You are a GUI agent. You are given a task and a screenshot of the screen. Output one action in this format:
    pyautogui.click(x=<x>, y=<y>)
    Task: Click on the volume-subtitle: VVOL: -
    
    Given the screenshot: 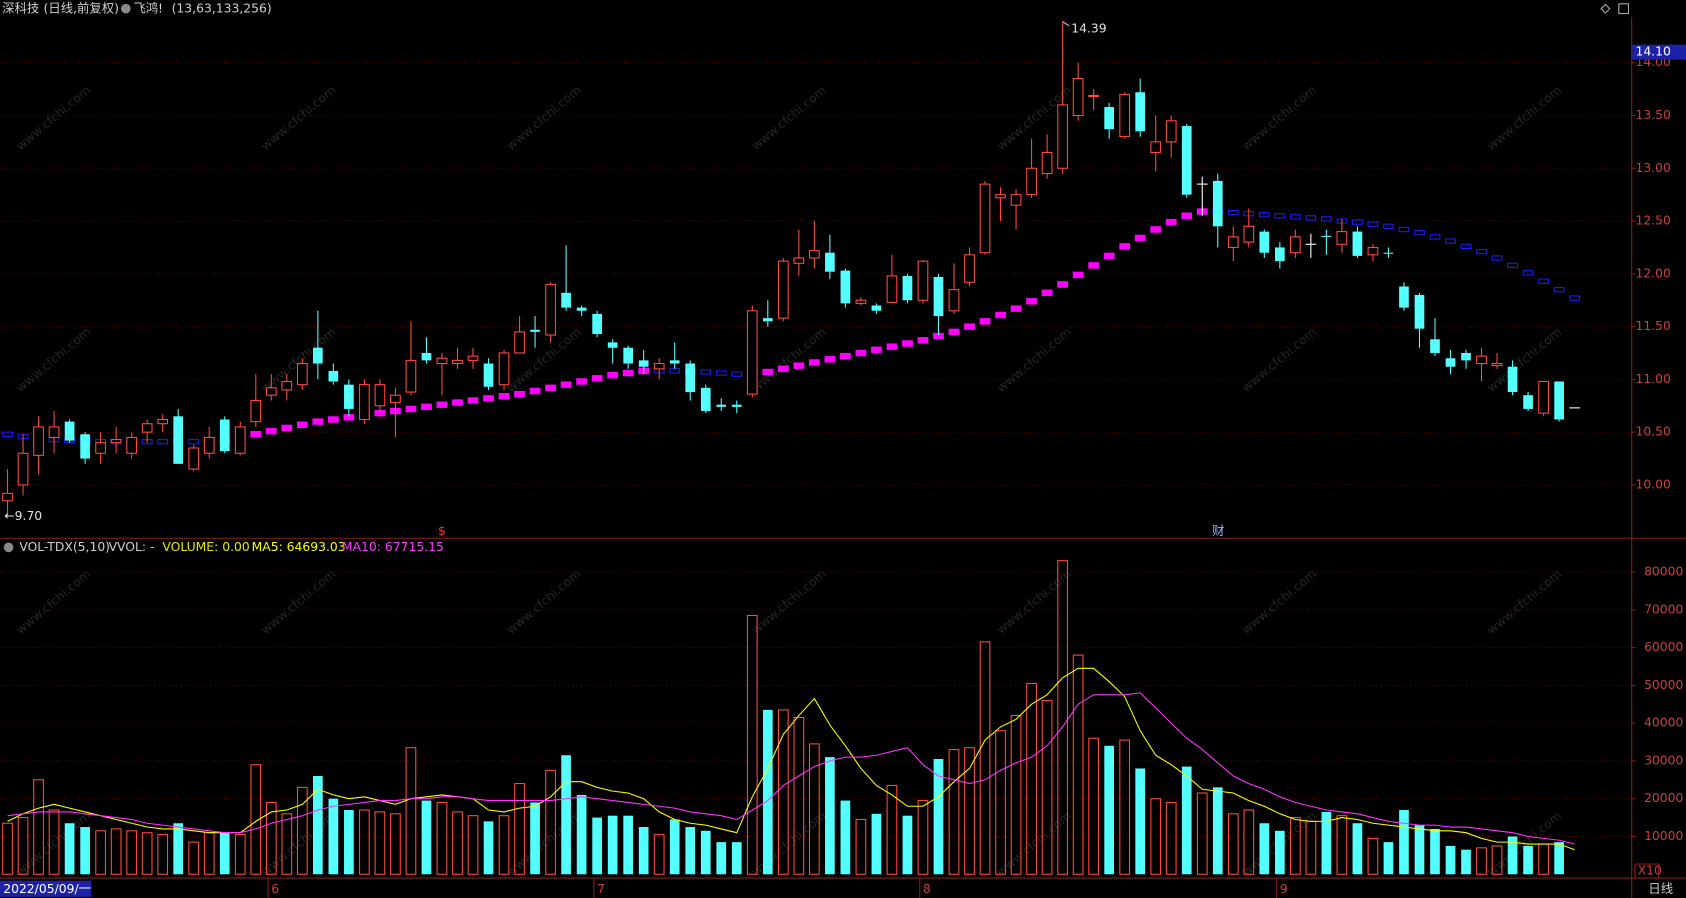 What is the action you would take?
    pyautogui.click(x=132, y=547)
    